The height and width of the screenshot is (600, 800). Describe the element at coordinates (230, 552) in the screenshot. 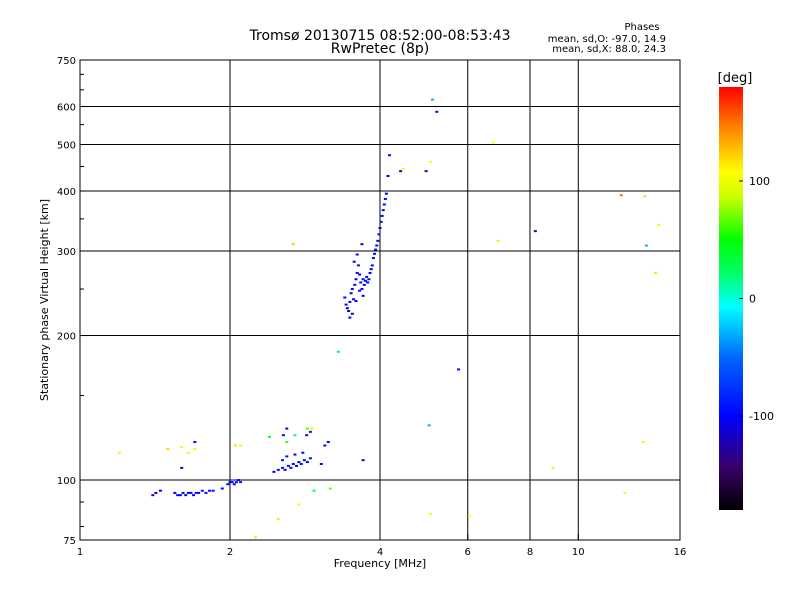

I see `x-tick-label: 2` at that location.